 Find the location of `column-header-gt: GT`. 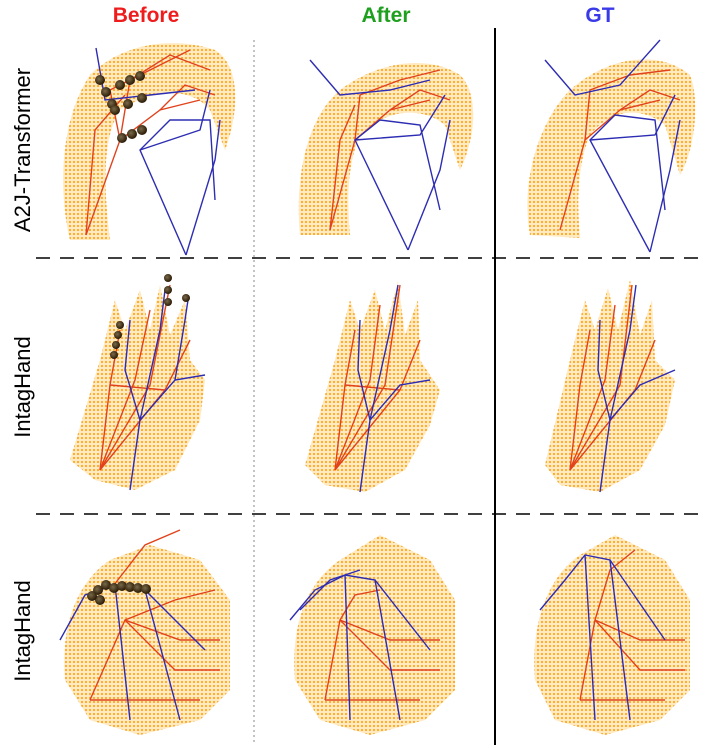

column-header-gt: GT is located at coordinates (600, 15).